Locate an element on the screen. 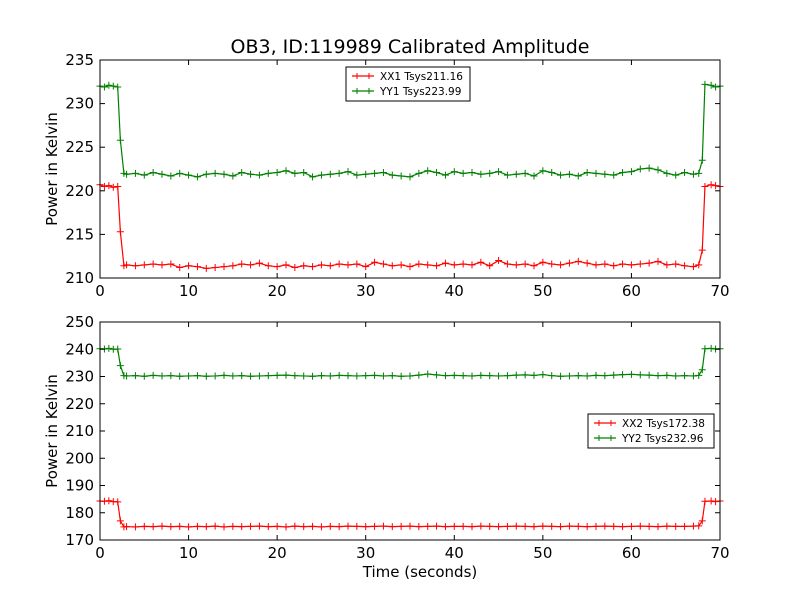 The height and width of the screenshot is (600, 800). legend-entry-label: YY1 Tsys223.99 is located at coordinates (420, 92).